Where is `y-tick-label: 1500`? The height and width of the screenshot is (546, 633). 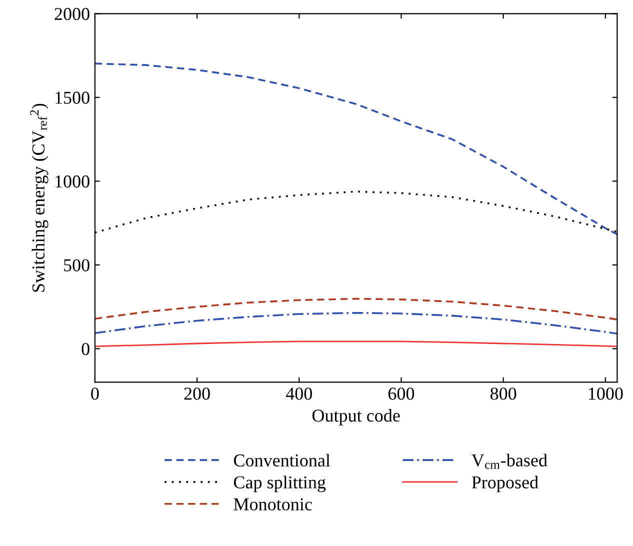 y-tick-label: 1500 is located at coordinates (73, 98).